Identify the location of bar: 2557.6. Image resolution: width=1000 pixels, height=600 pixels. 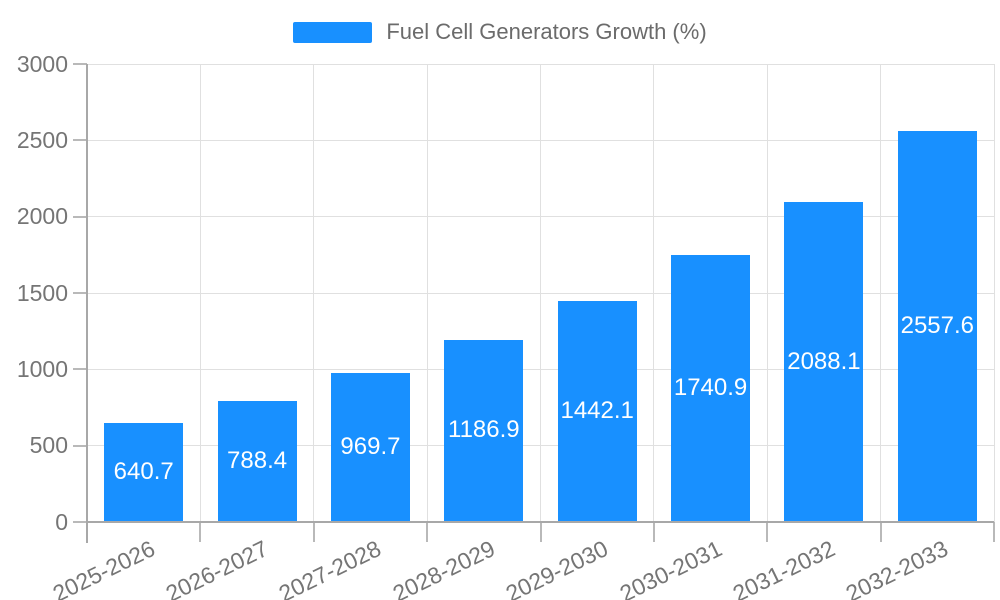
(937, 325).